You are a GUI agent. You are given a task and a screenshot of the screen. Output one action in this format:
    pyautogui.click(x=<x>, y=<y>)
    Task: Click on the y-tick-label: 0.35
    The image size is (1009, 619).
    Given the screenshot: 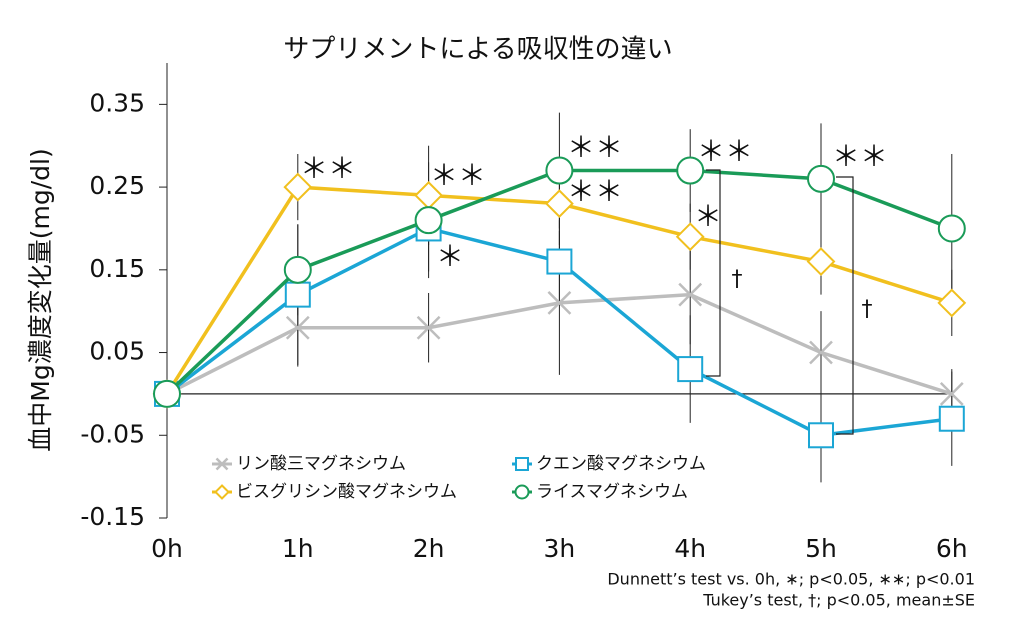 What is the action you would take?
    pyautogui.click(x=117, y=102)
    